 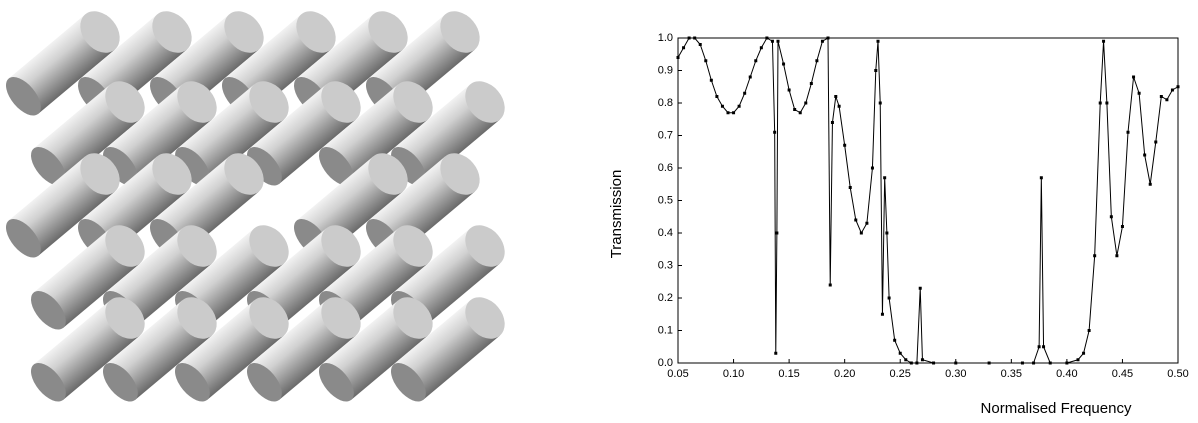 What do you see at coordinates (788, 374) in the screenshot?
I see `x-tick-label: 0.15` at bounding box center [788, 374].